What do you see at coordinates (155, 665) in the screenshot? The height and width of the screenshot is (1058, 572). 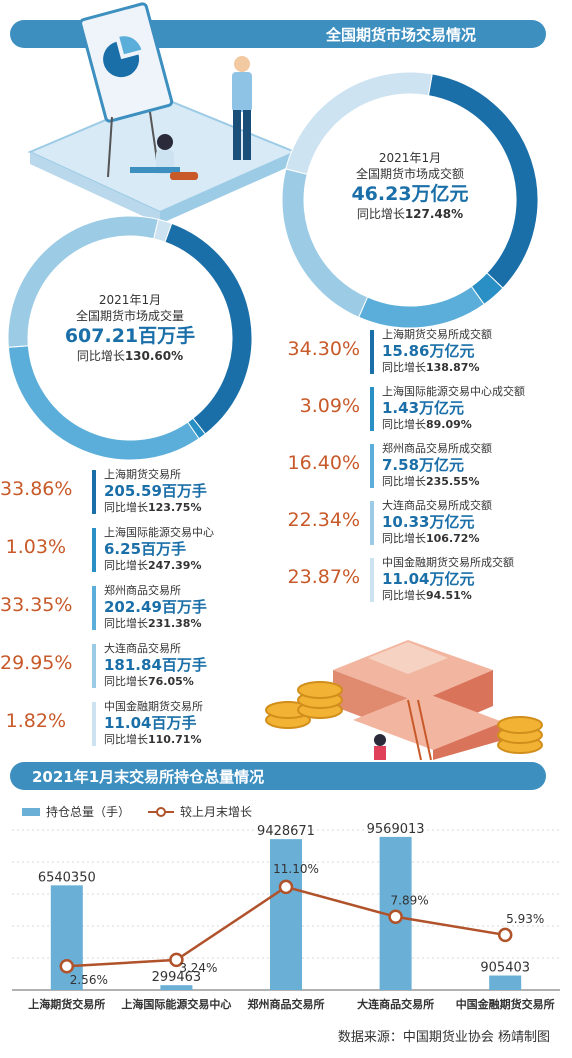 I see `exchange-value: 181.84百万手` at bounding box center [155, 665].